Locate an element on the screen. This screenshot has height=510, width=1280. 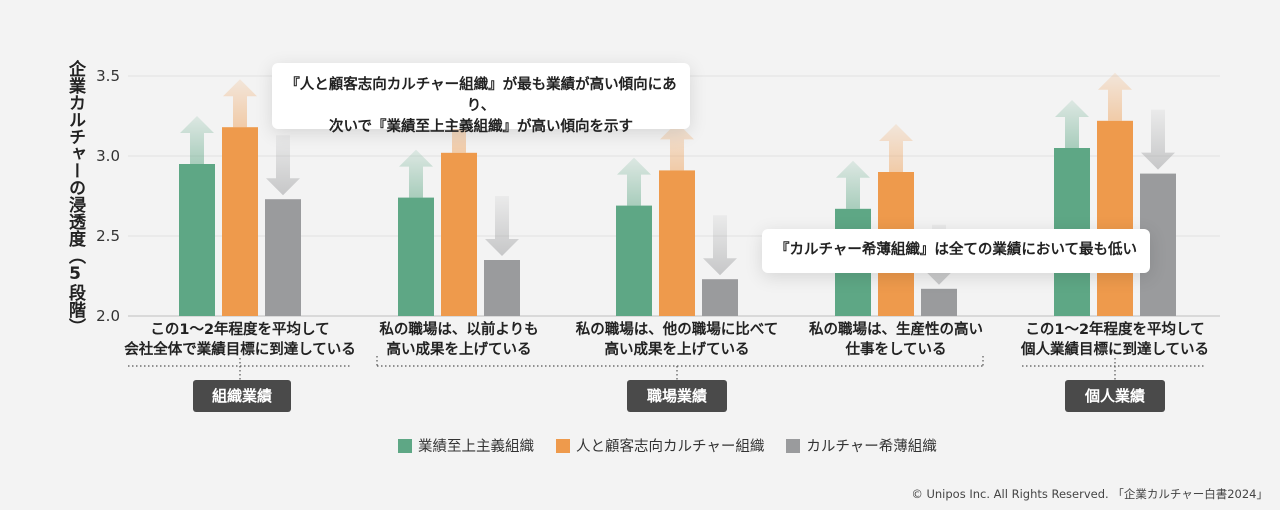
category-label: 私の職場は、生産性の高い is located at coordinates (896, 329).